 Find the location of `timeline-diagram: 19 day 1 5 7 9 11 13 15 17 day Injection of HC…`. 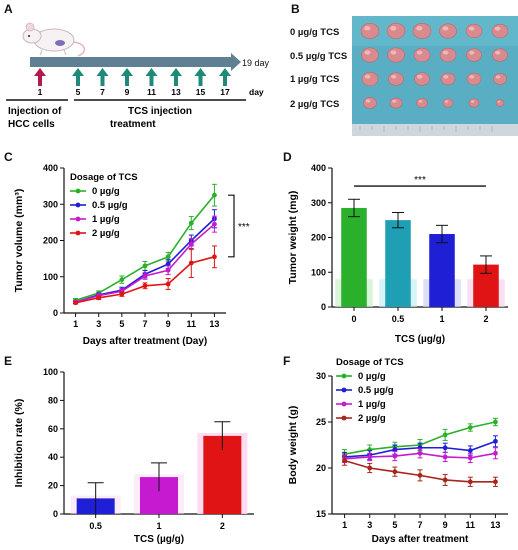

timeline-diagram: 19 day 1 5 7 9 11 13 15 17 day Injection of HC… is located at coordinates (138, 76).